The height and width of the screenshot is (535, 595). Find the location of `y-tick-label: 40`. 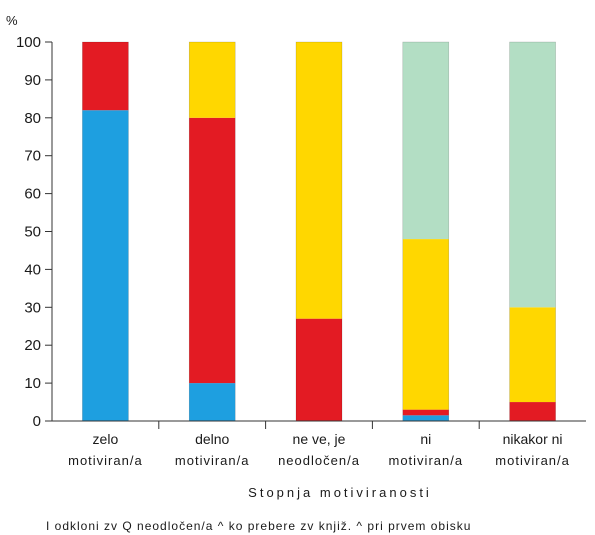

y-tick-label: 40 is located at coordinates (32, 269).